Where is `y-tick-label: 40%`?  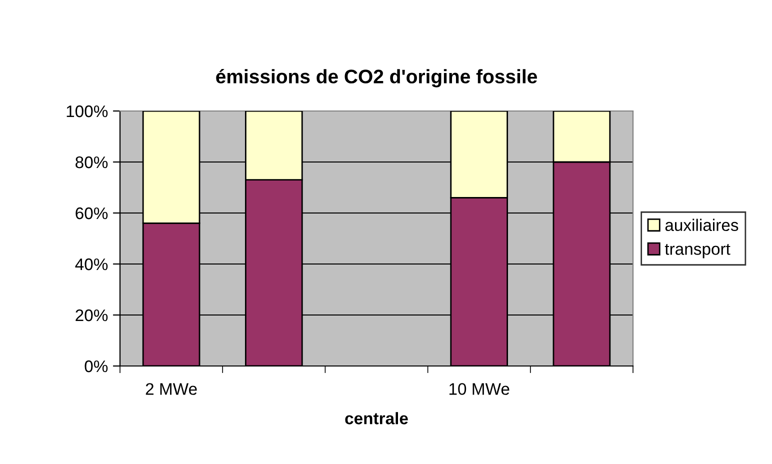
y-tick-label: 40% is located at coordinates (91, 264).